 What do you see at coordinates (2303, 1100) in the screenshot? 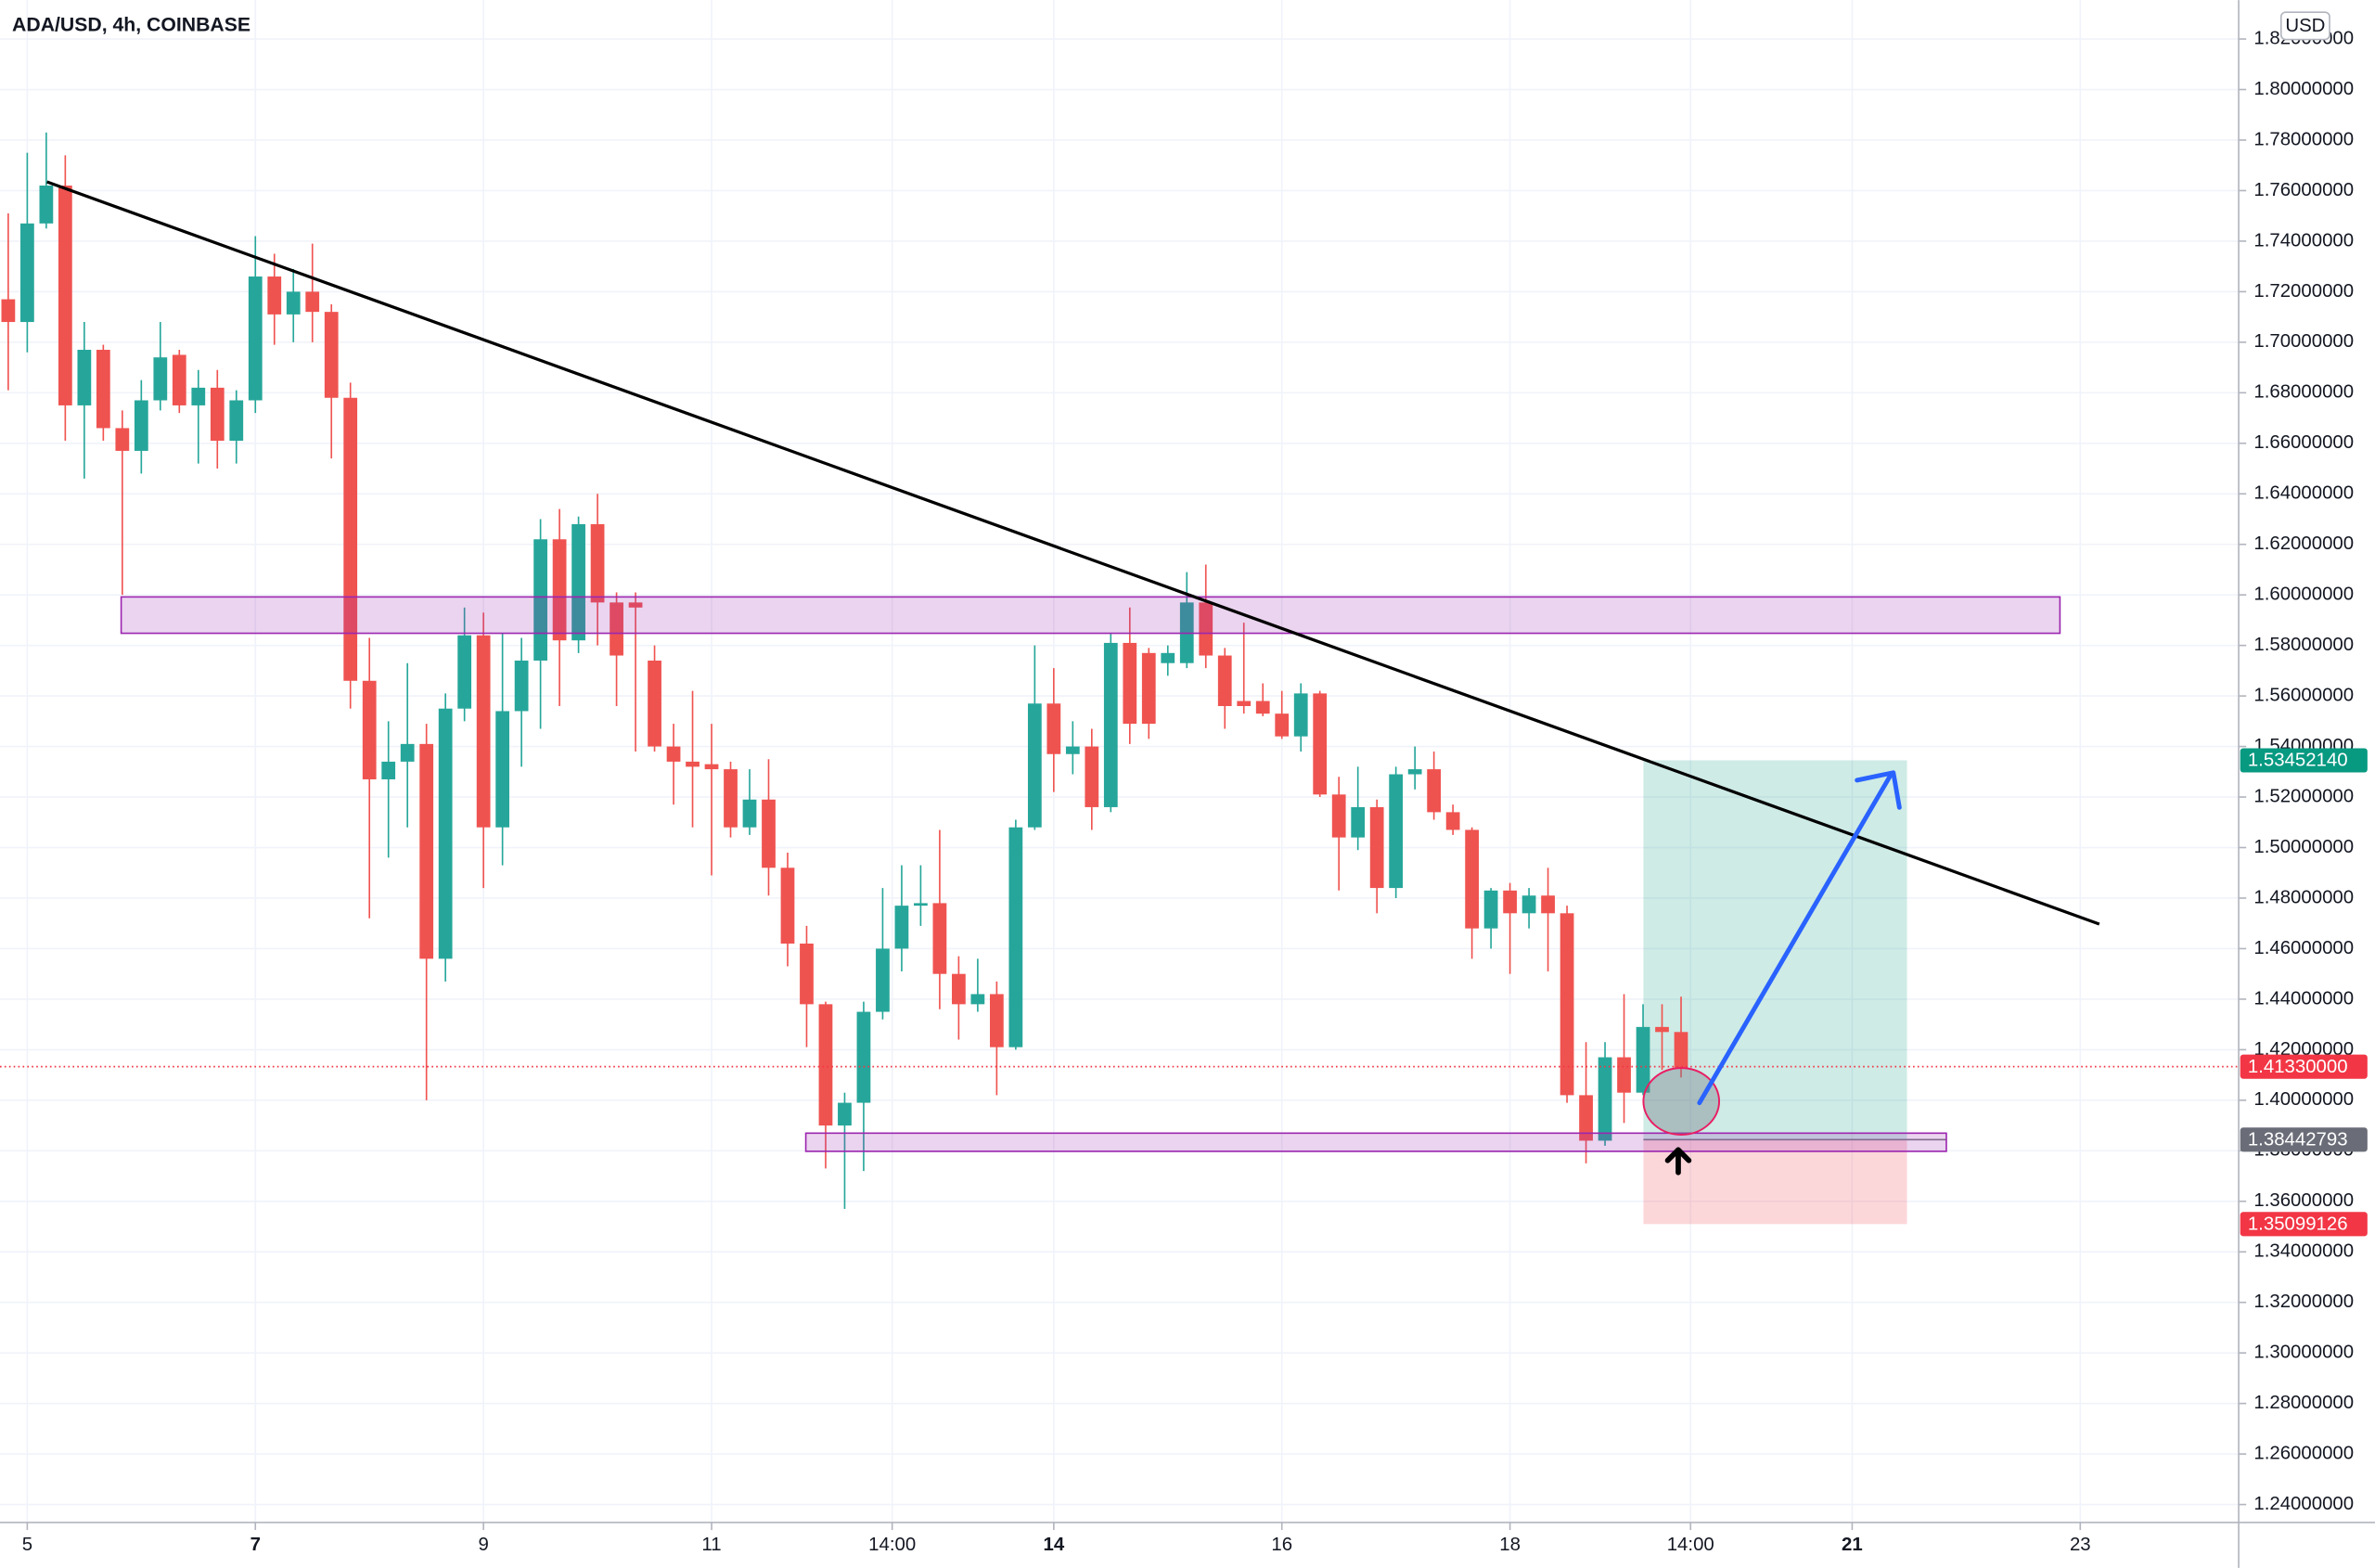
I see `y-tick-label: 1.40000000` at bounding box center [2303, 1100].